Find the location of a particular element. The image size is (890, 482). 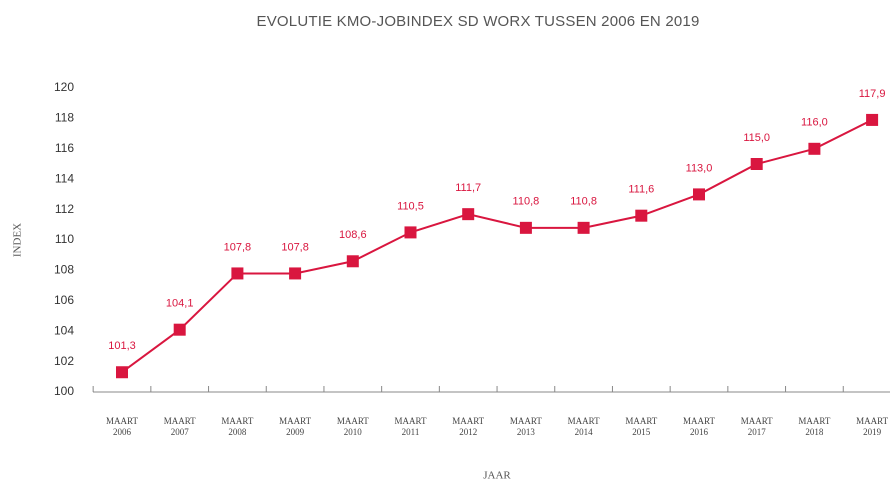

x-tick-label: MAART 2009 is located at coordinates (295, 426).